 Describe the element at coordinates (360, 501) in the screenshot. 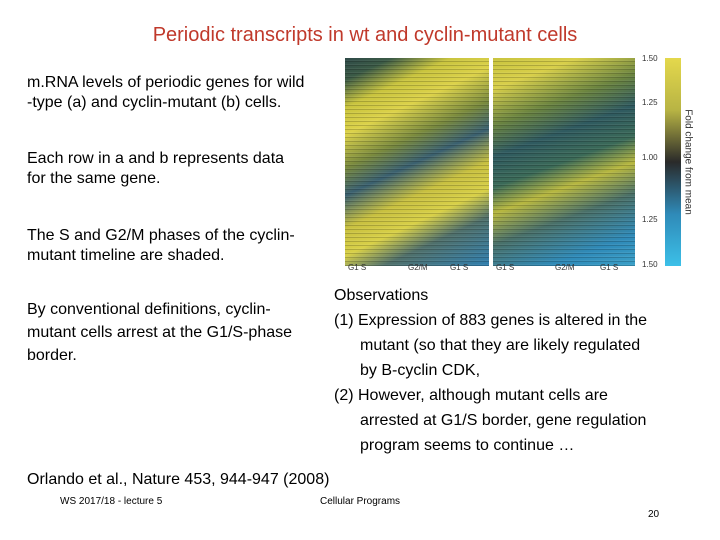

I see `footer-center: Cellular Programs` at that location.